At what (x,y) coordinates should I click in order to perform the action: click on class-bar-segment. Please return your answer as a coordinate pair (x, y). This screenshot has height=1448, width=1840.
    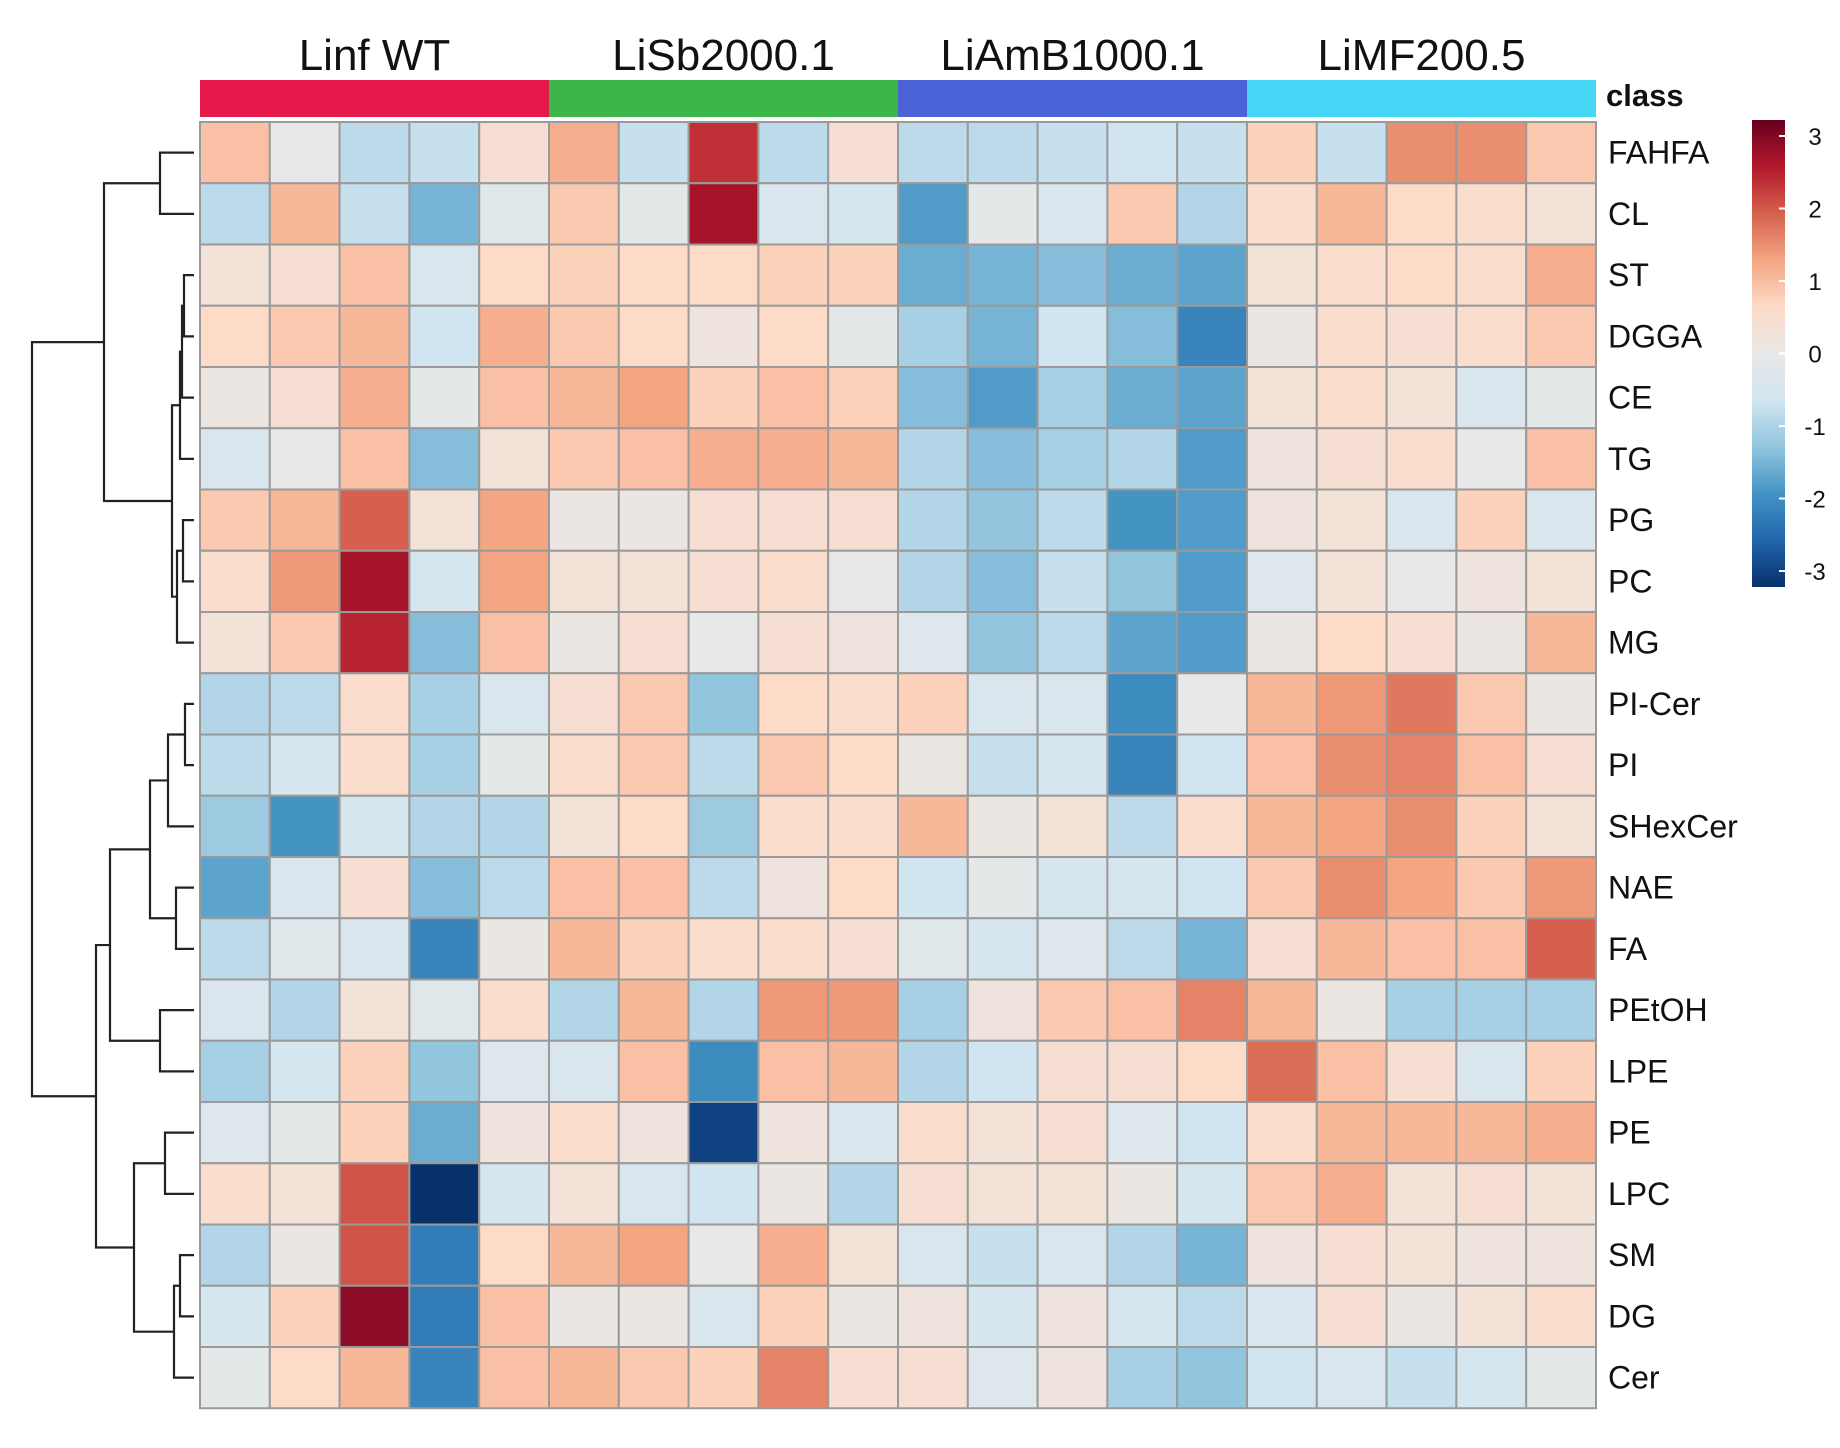
    Looking at the image, I should click on (374, 98).